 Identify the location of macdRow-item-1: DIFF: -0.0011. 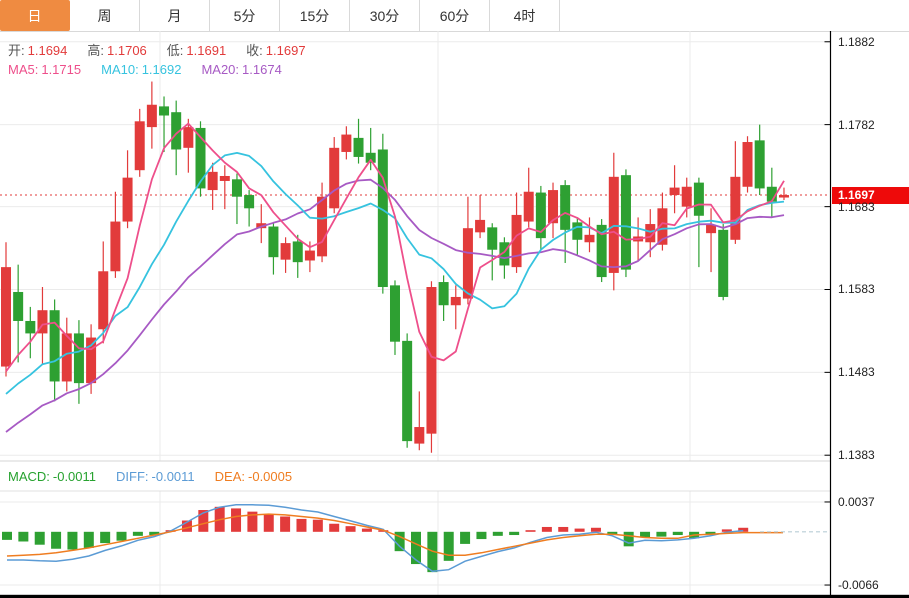
(155, 476).